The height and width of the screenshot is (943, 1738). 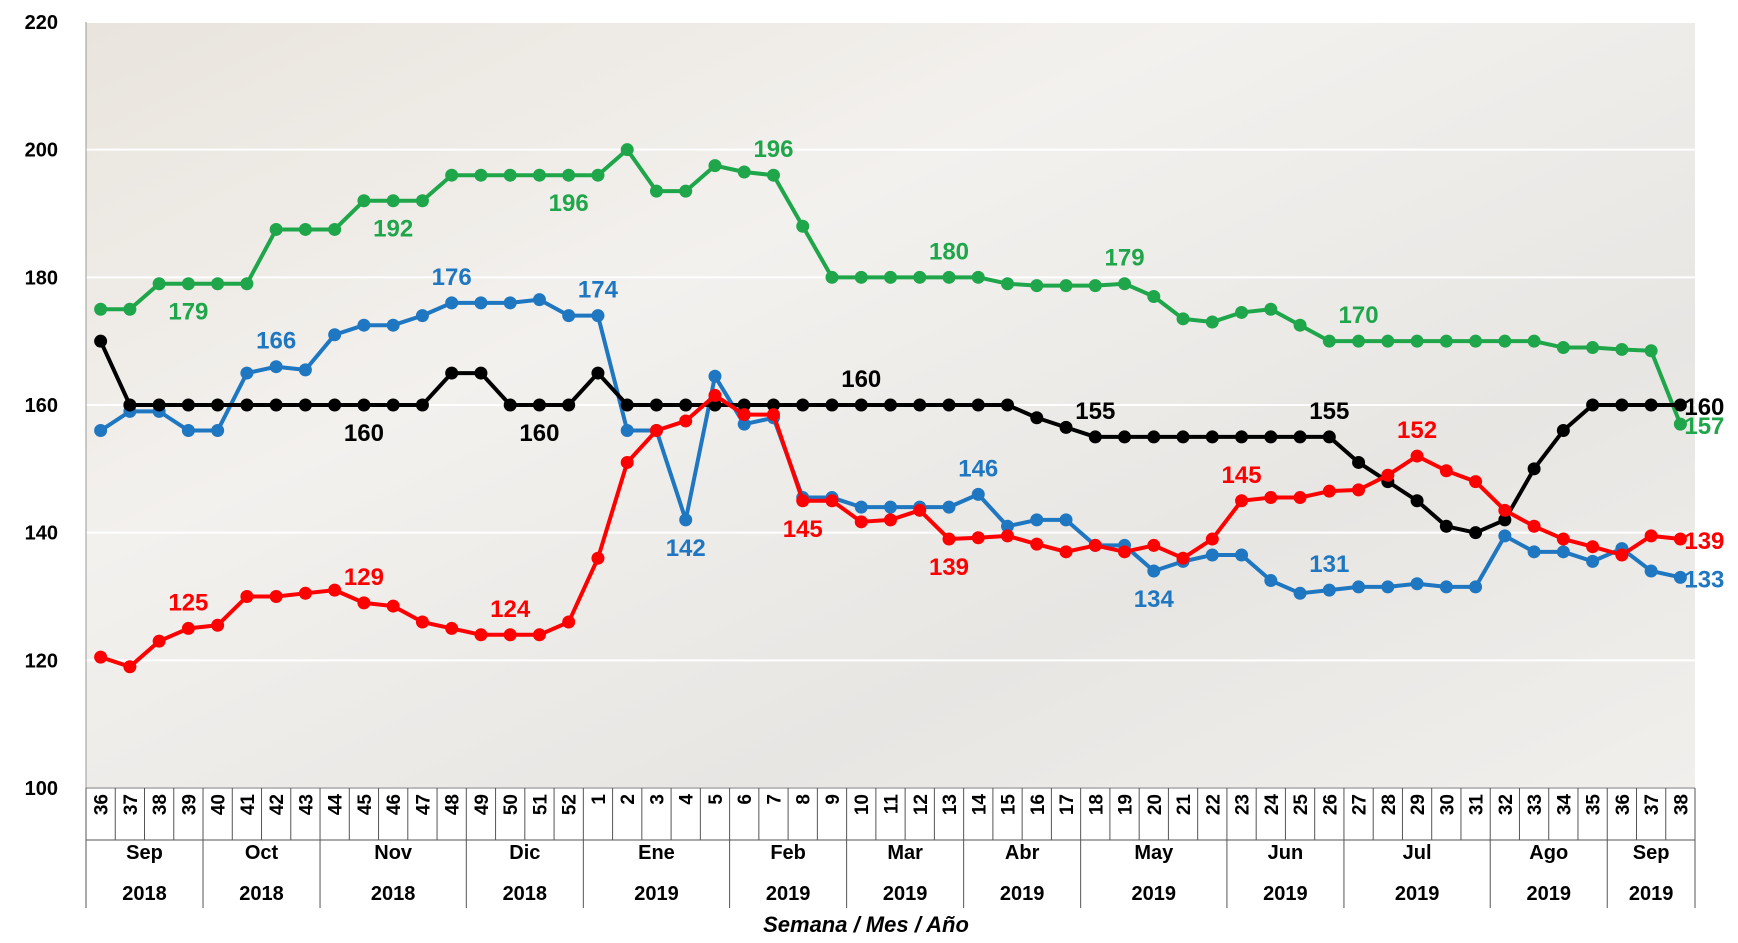 What do you see at coordinates (41, 278) in the screenshot?
I see `y-tick-label: 180` at bounding box center [41, 278].